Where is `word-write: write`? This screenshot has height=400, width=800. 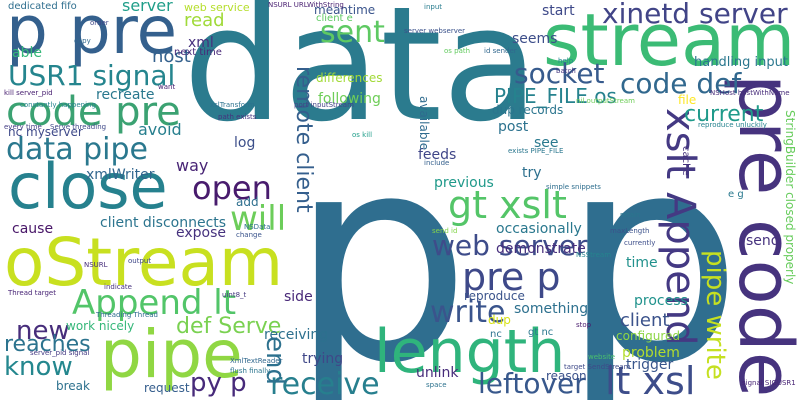
word-write: write is located at coordinates (468, 312).